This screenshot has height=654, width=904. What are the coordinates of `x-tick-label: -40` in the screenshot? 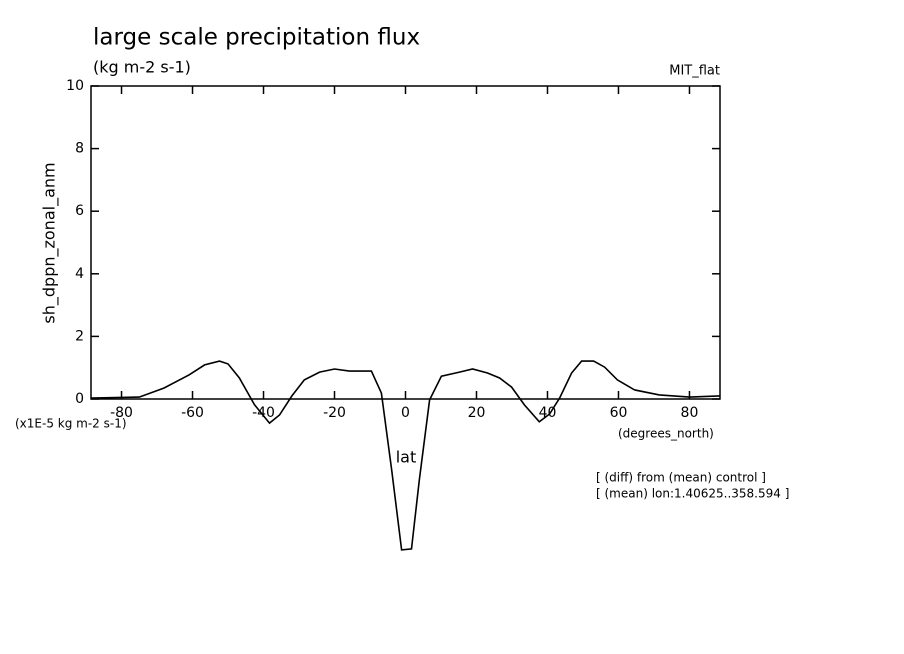 It's located at (263, 413).